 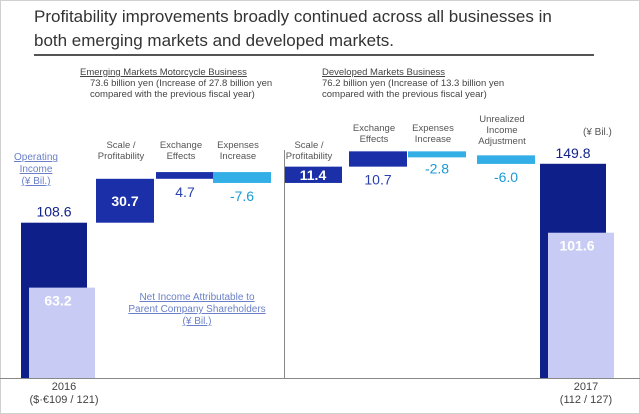 I want to click on total-operating-income-value: 149.8, so click(x=572, y=153).